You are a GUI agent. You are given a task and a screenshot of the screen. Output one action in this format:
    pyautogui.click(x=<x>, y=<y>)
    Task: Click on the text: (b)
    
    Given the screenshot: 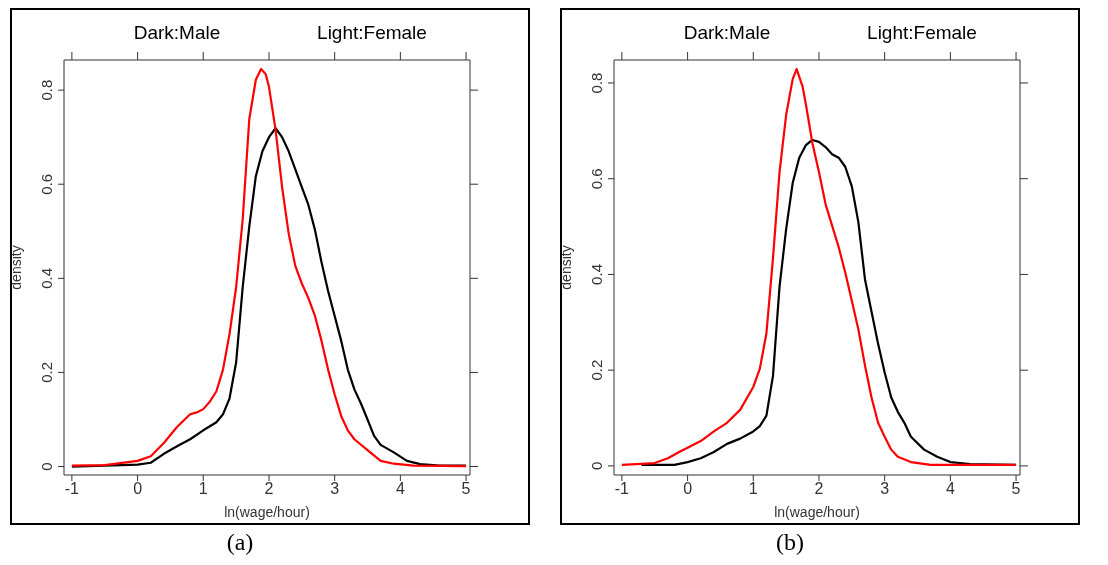 What is the action you would take?
    pyautogui.click(x=790, y=542)
    